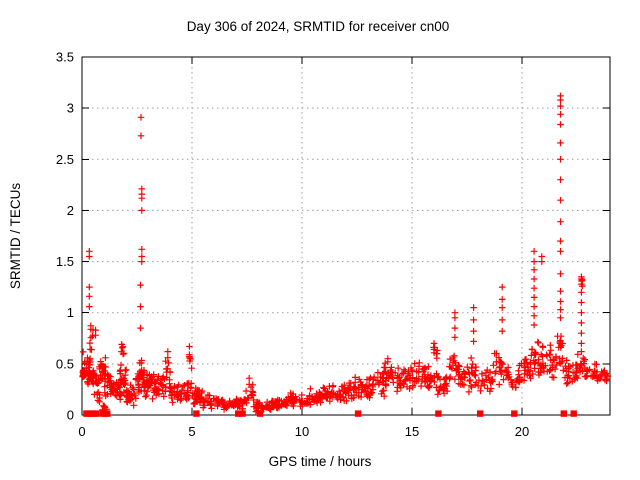 This screenshot has height=480, width=640. I want to click on x-tick-label: 10, so click(302, 431).